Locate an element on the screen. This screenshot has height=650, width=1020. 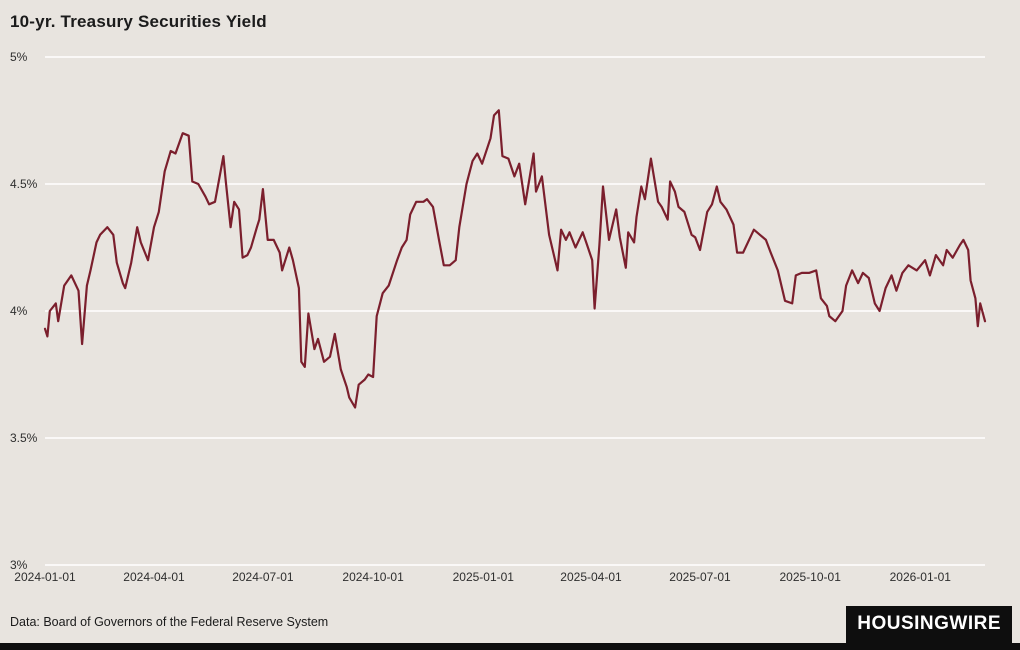
bottom-bar is located at coordinates (510, 646).